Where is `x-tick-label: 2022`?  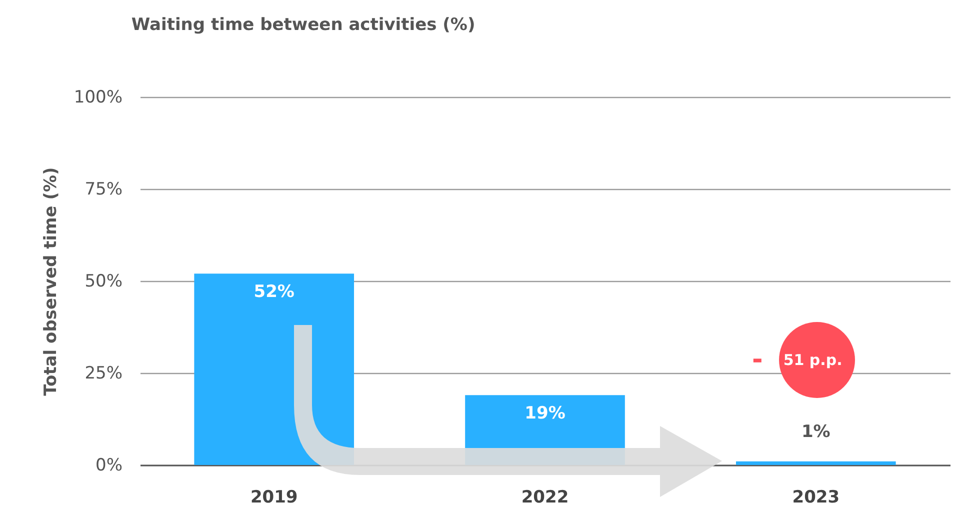
x-tick-label: 2022 is located at coordinates (545, 498).